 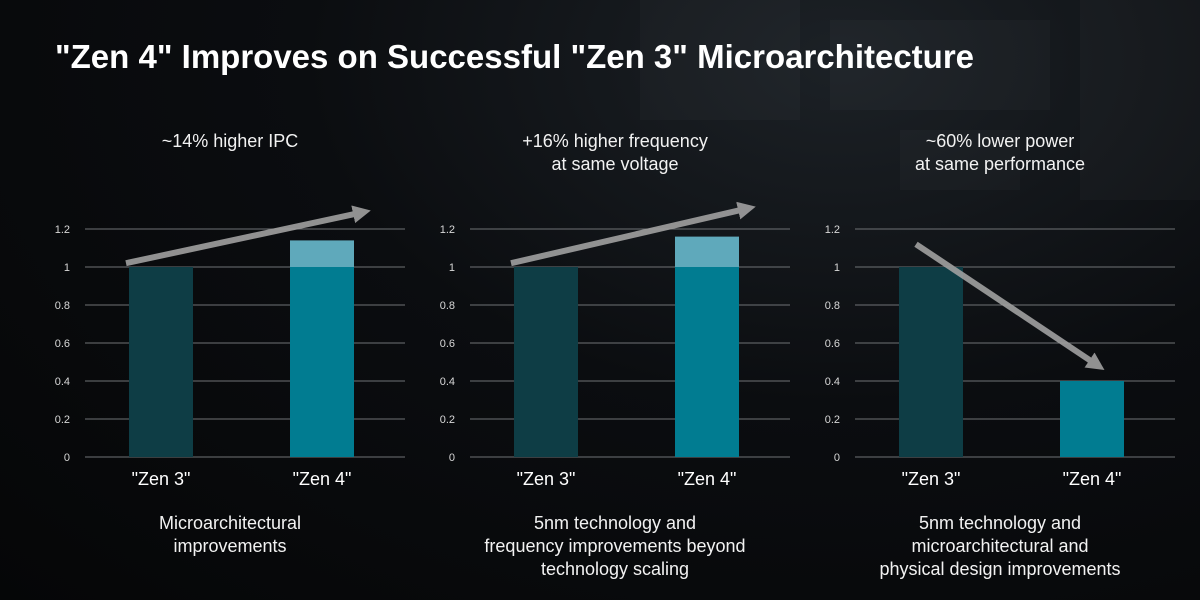 I want to click on panel-headline: +16% higher frequency at same voltage, so click(x=615, y=153).